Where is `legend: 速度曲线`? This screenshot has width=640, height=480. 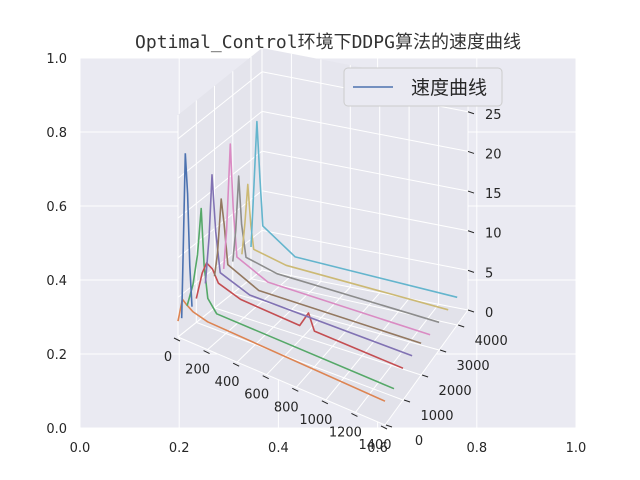
legend: 速度曲线 is located at coordinates (423, 87).